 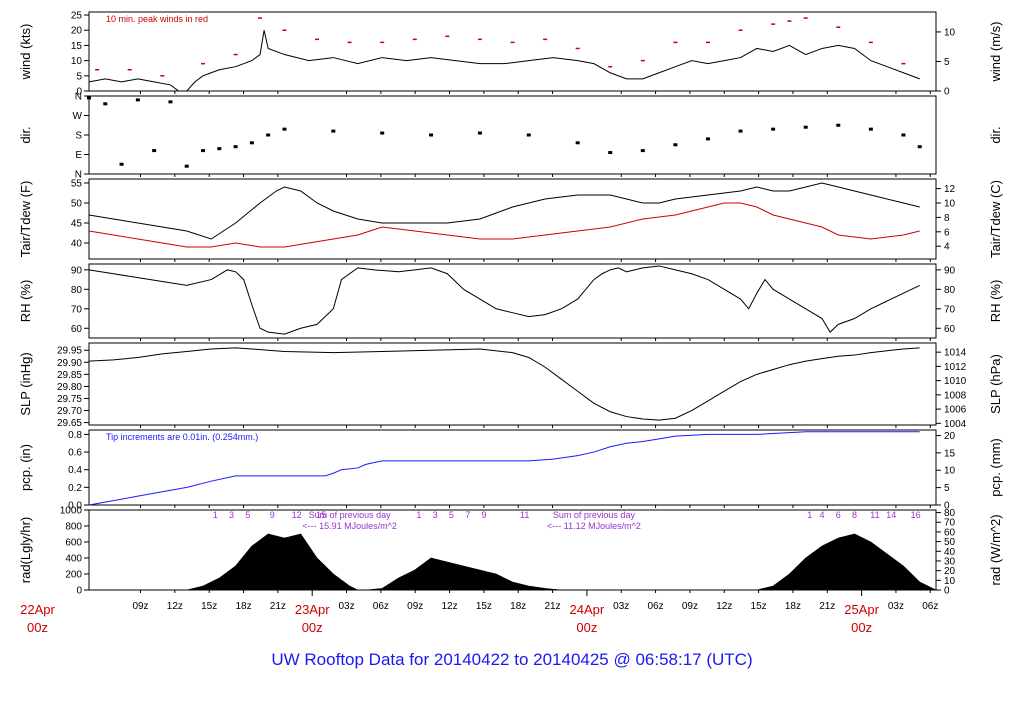 What do you see at coordinates (950, 189) in the screenshot?
I see `ytick-right-label-temp: 12` at bounding box center [950, 189].